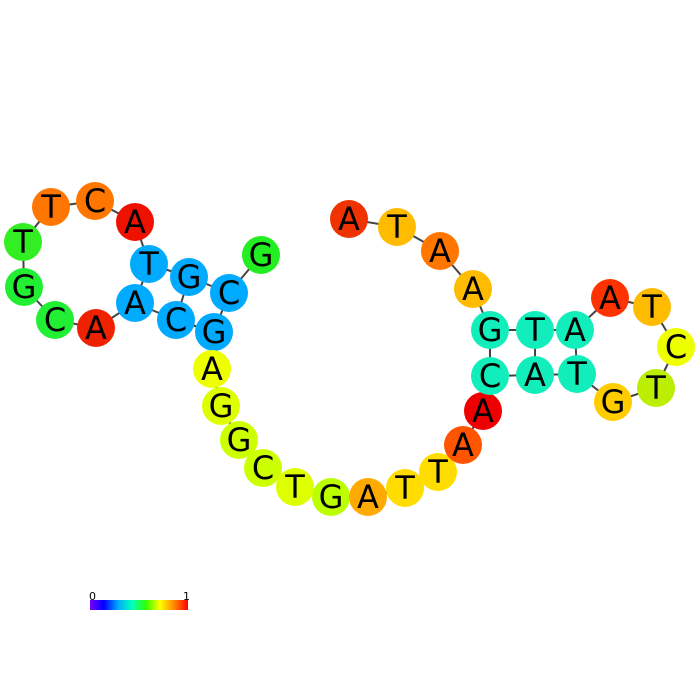 The height and width of the screenshot is (700, 700). I want to click on color-scale-max-label: 1, so click(186, 596).